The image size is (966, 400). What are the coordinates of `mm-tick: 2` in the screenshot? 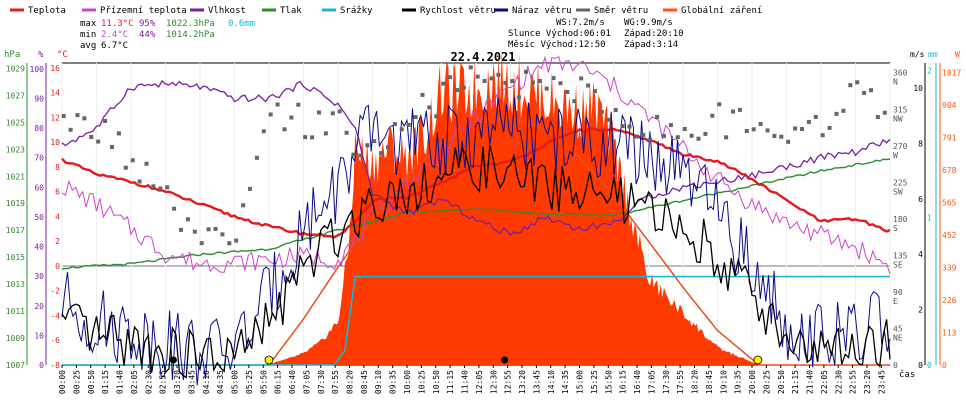 It's located at (929, 70).